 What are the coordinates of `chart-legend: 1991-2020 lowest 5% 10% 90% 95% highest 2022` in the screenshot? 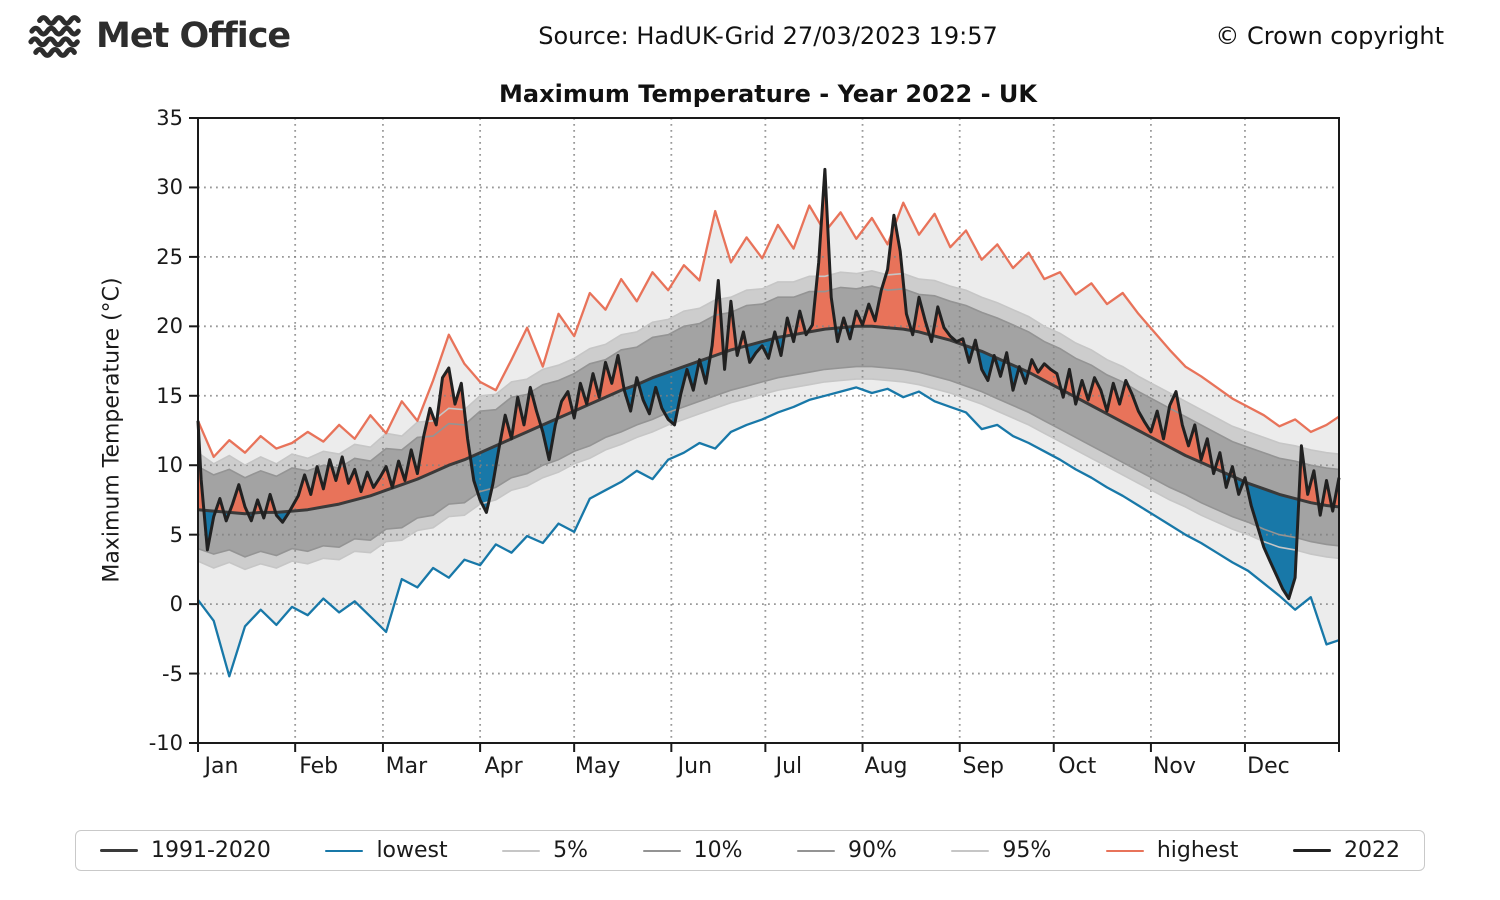 It's located at (750, 850).